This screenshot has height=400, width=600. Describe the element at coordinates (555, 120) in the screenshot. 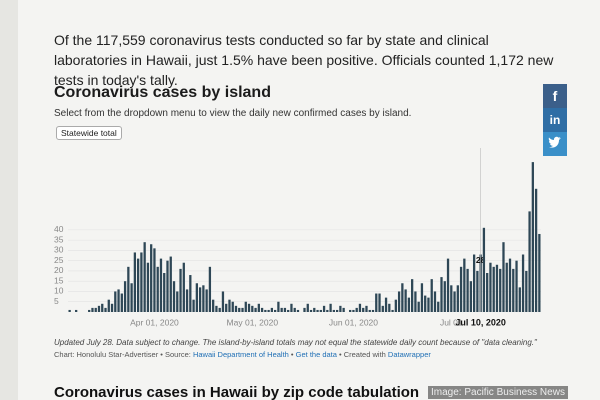

I see `linkedin-button: in` at that location.